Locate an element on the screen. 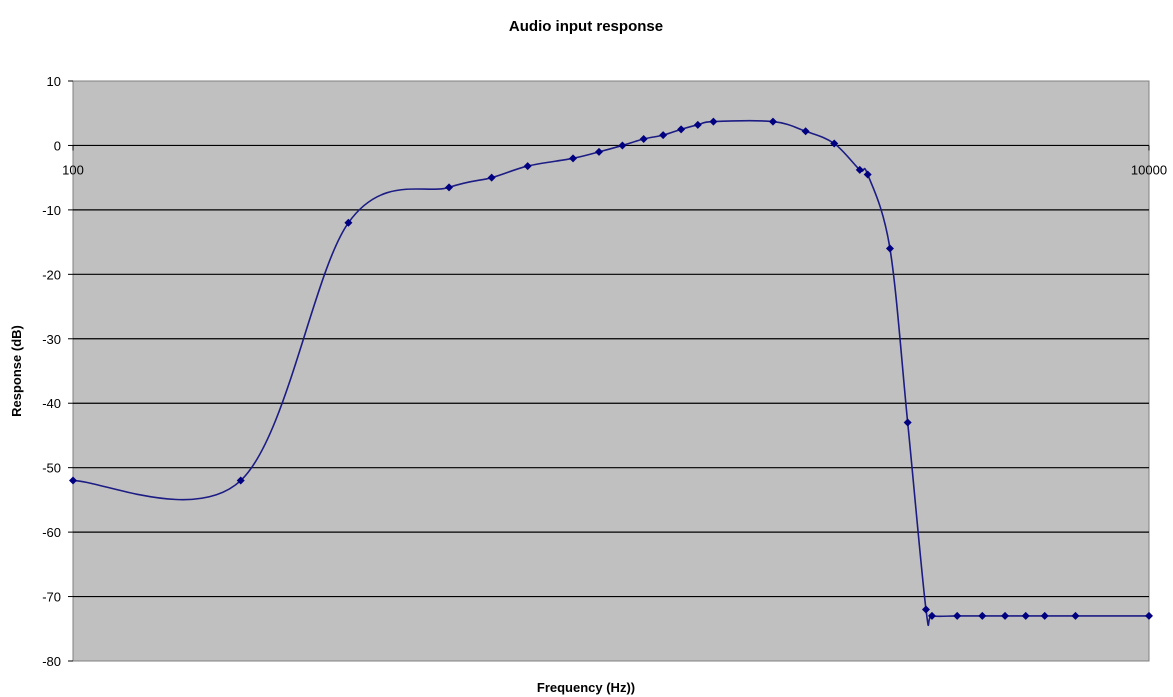 The height and width of the screenshot is (697, 1173). y-tick-label: 0 is located at coordinates (57, 145).